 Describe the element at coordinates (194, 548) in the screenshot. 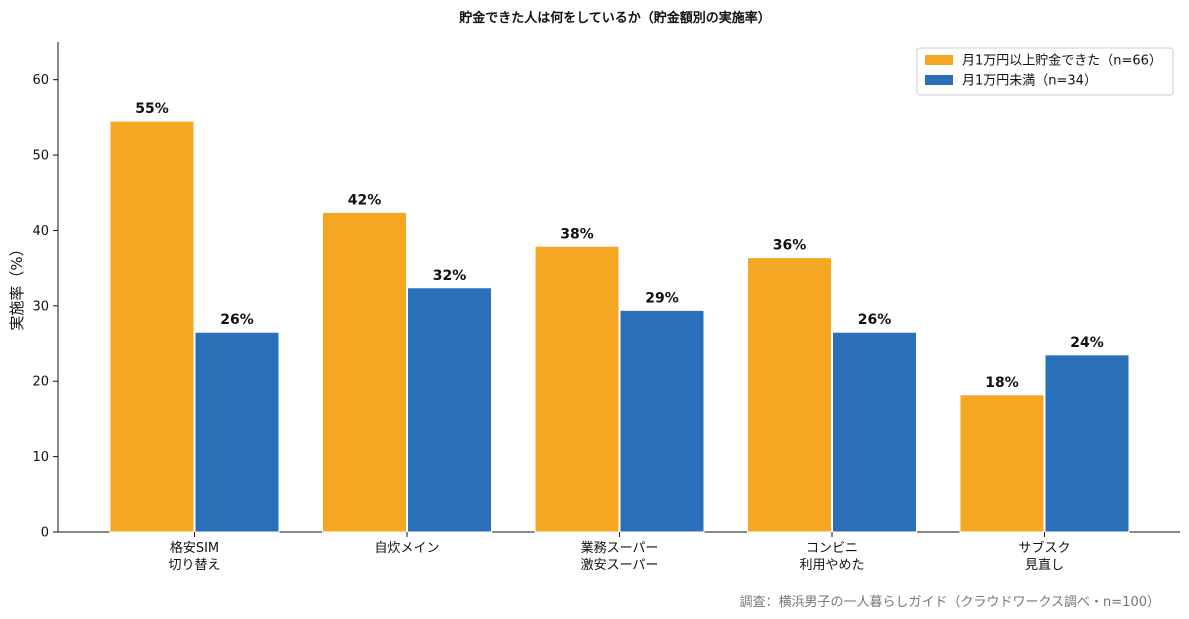

I see `x-tick-label: 格安SIM` at that location.